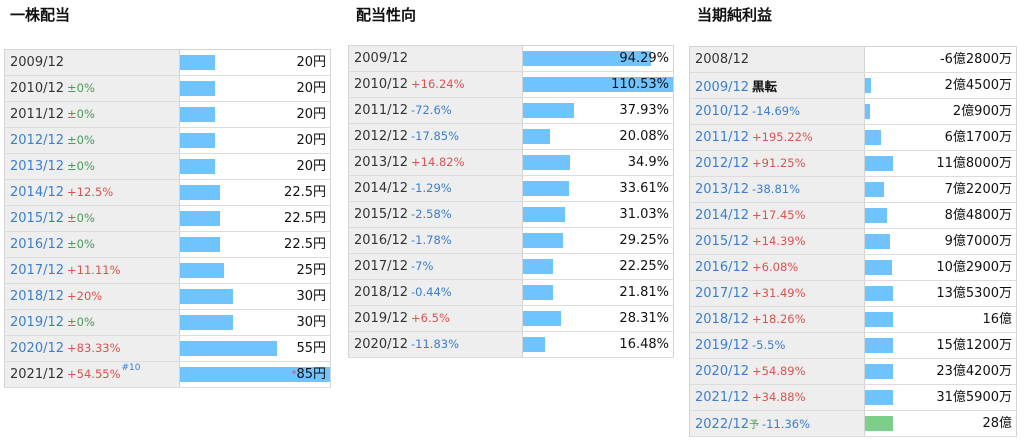  I want to click on value-text: 94.29%, so click(644, 58).